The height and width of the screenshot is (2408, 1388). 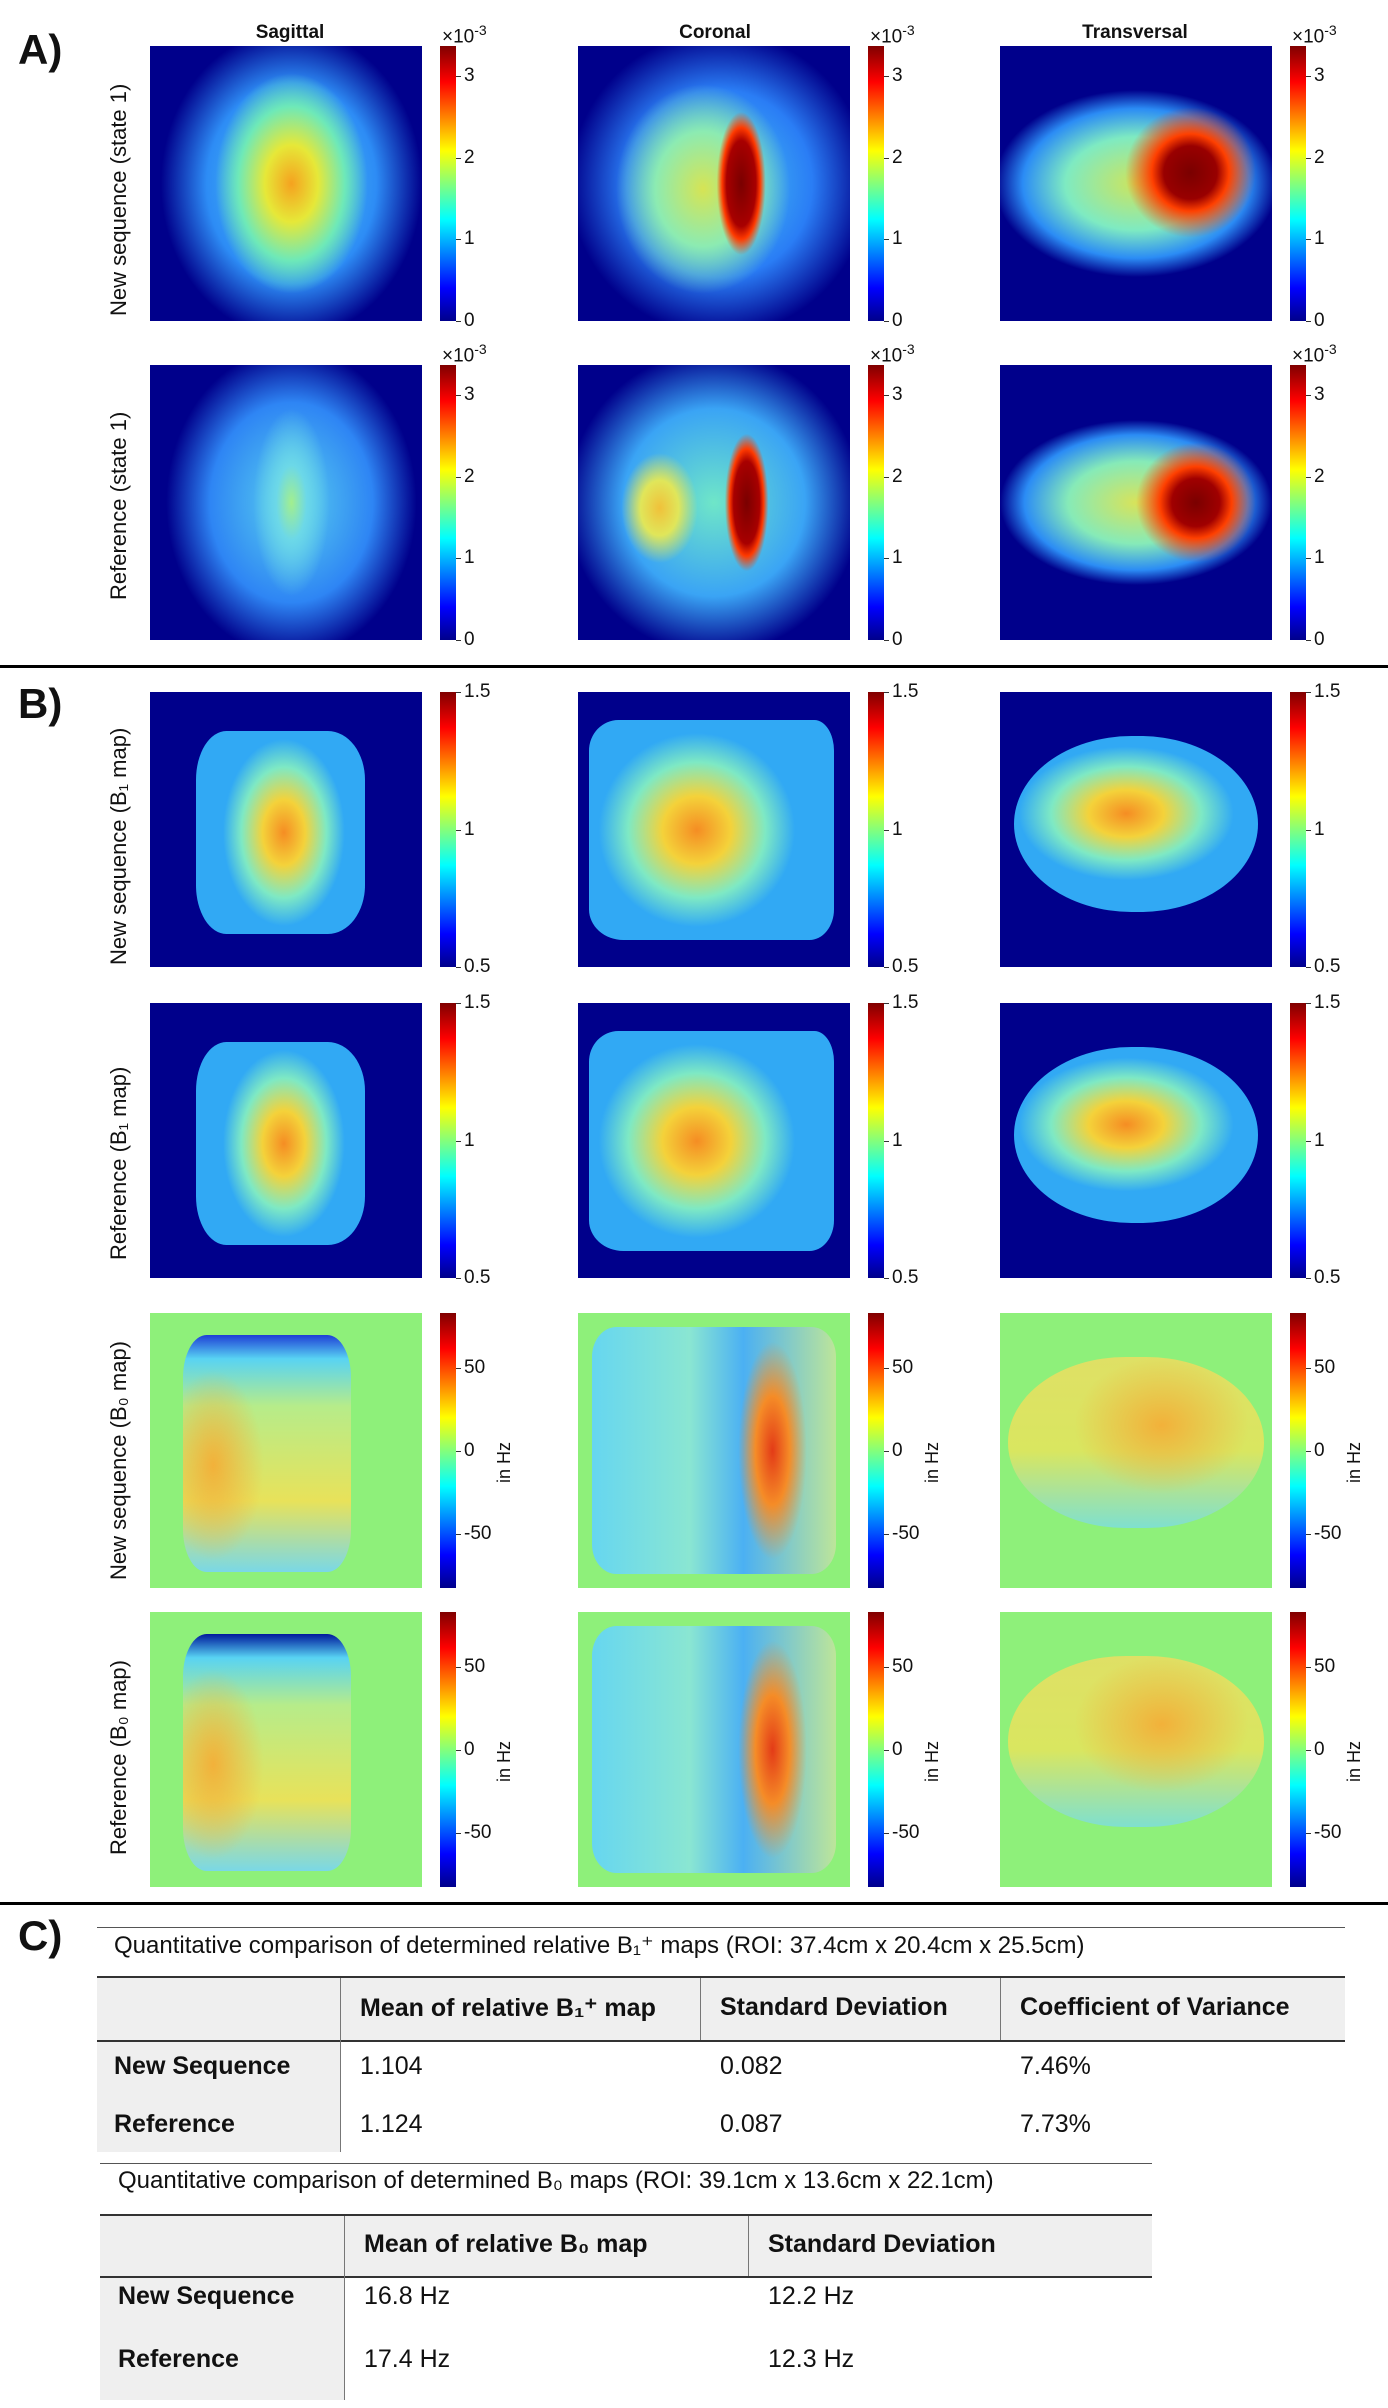 What do you see at coordinates (118, 1163) in the screenshot?
I see `row-label-b2: Reference (B₁ map)` at bounding box center [118, 1163].